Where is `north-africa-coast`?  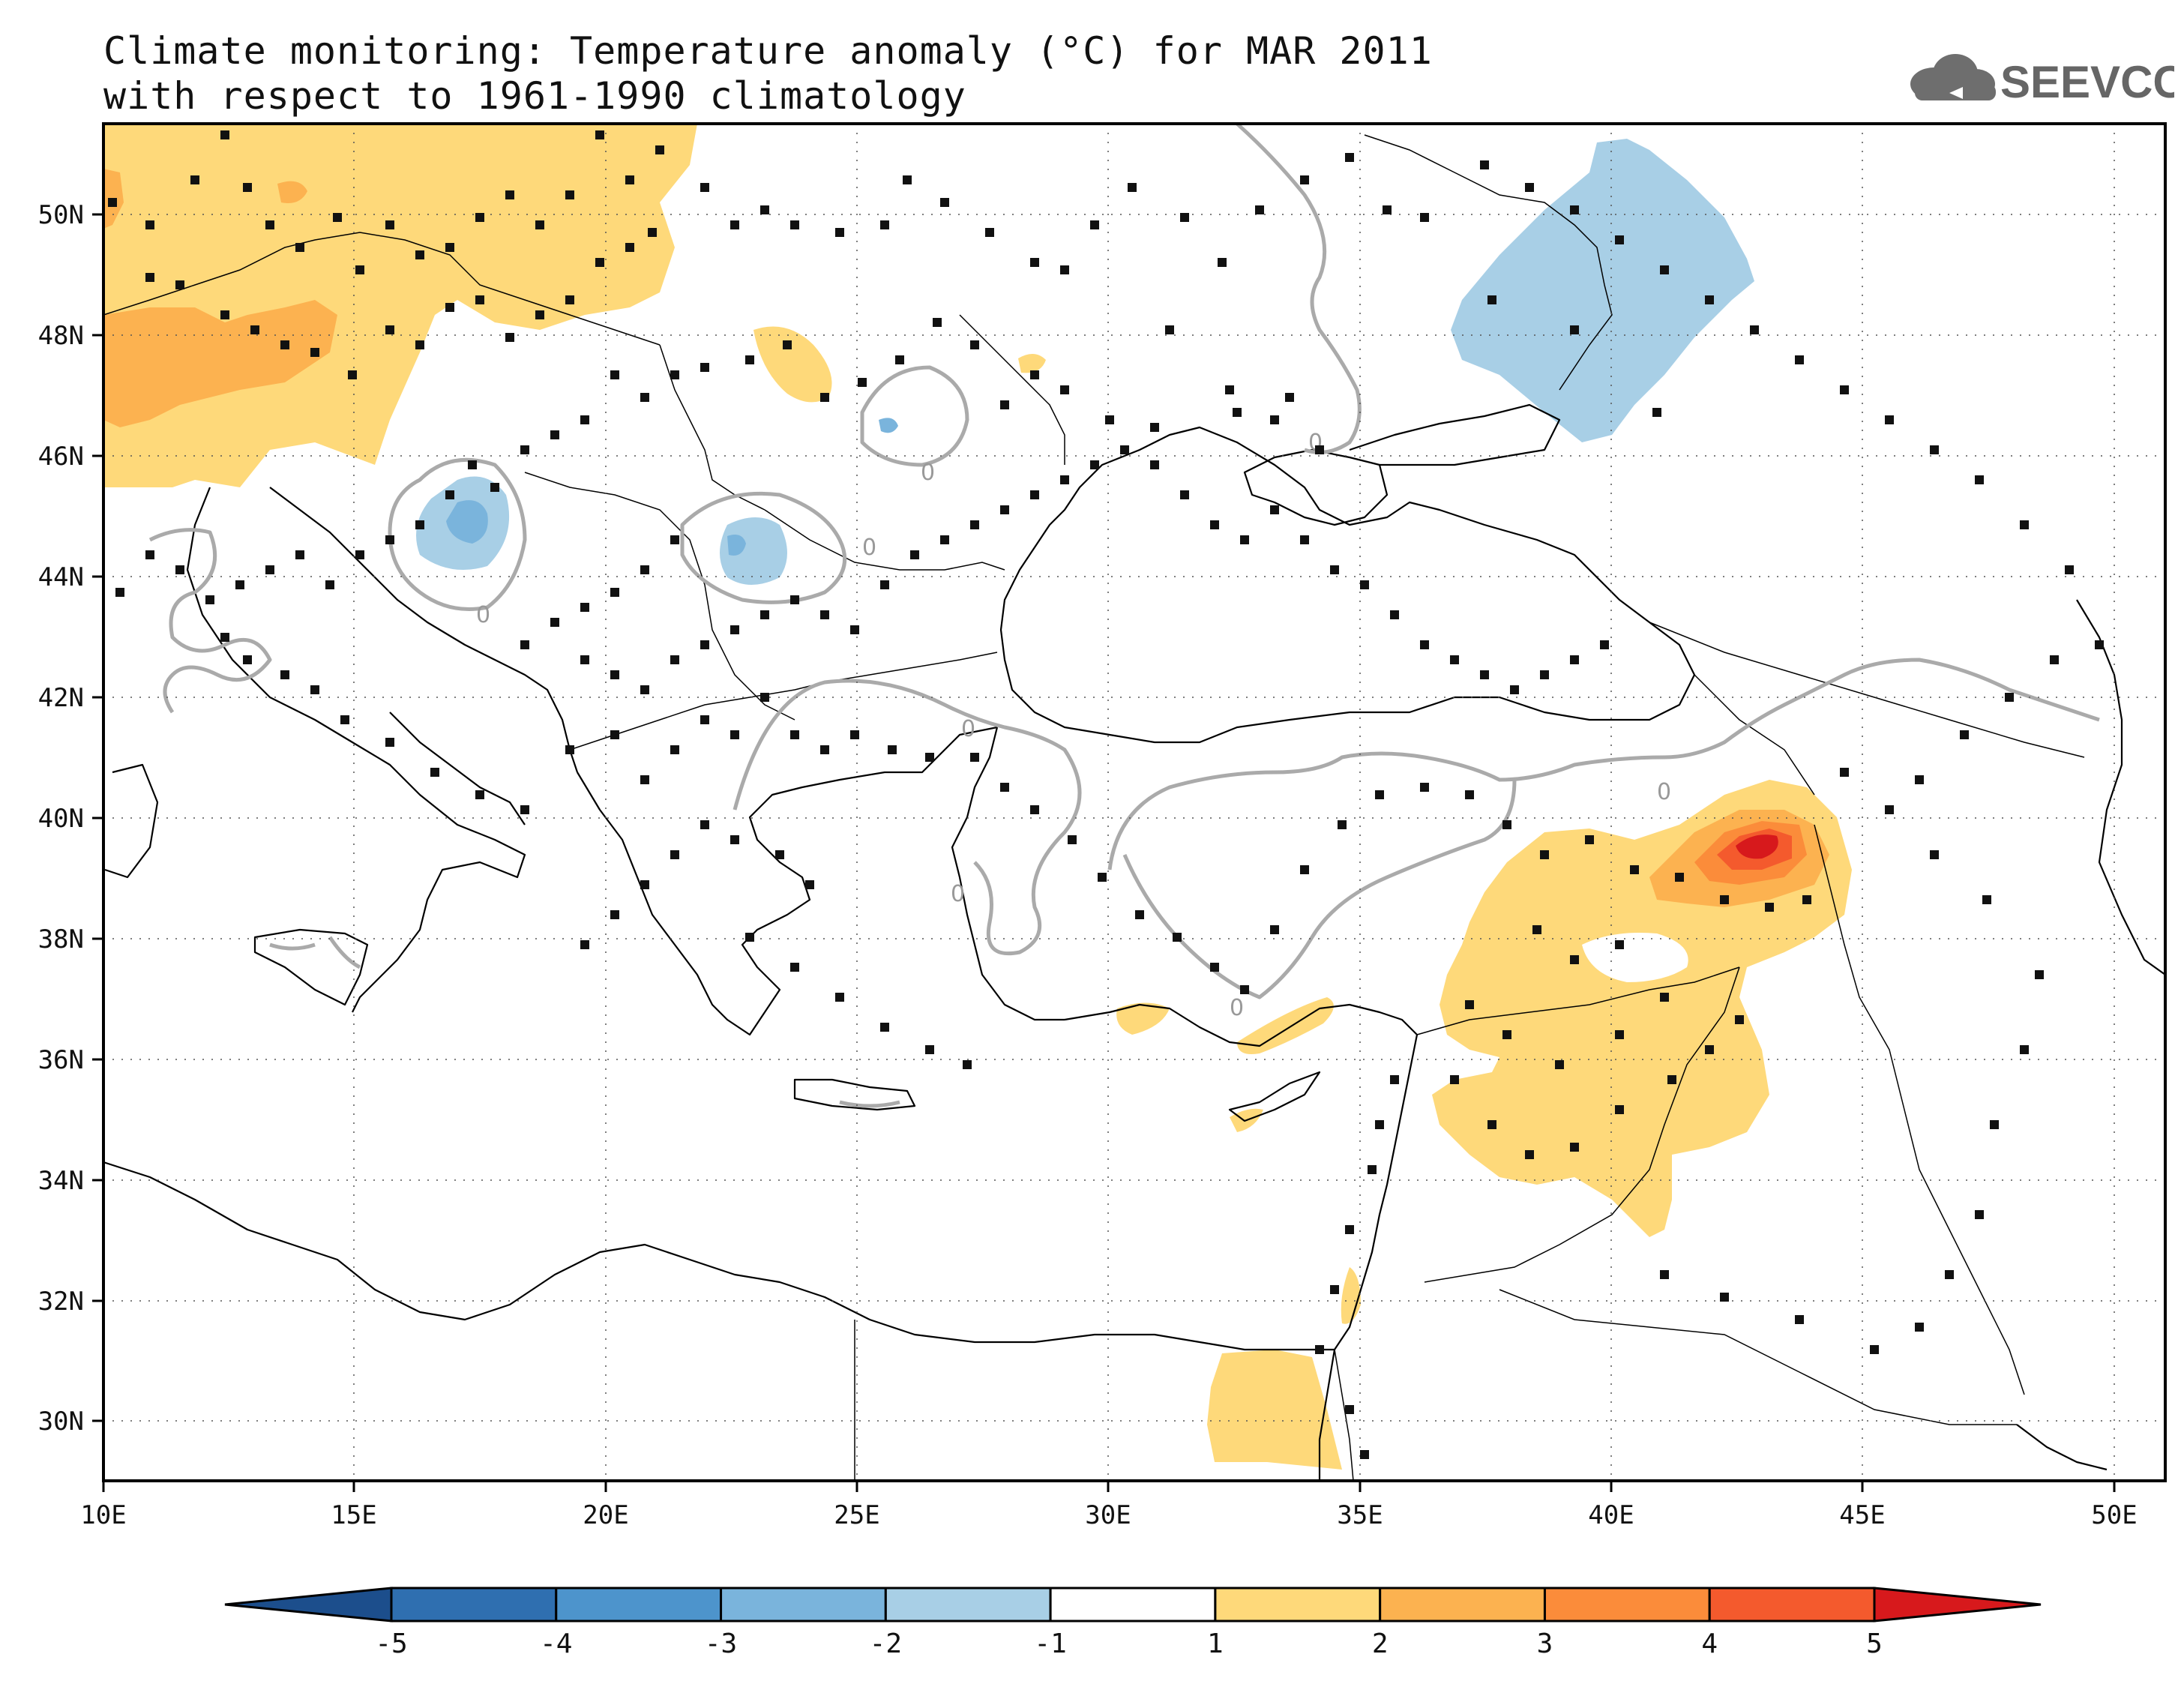
north-africa-coast is located at coordinates (719, 1256).